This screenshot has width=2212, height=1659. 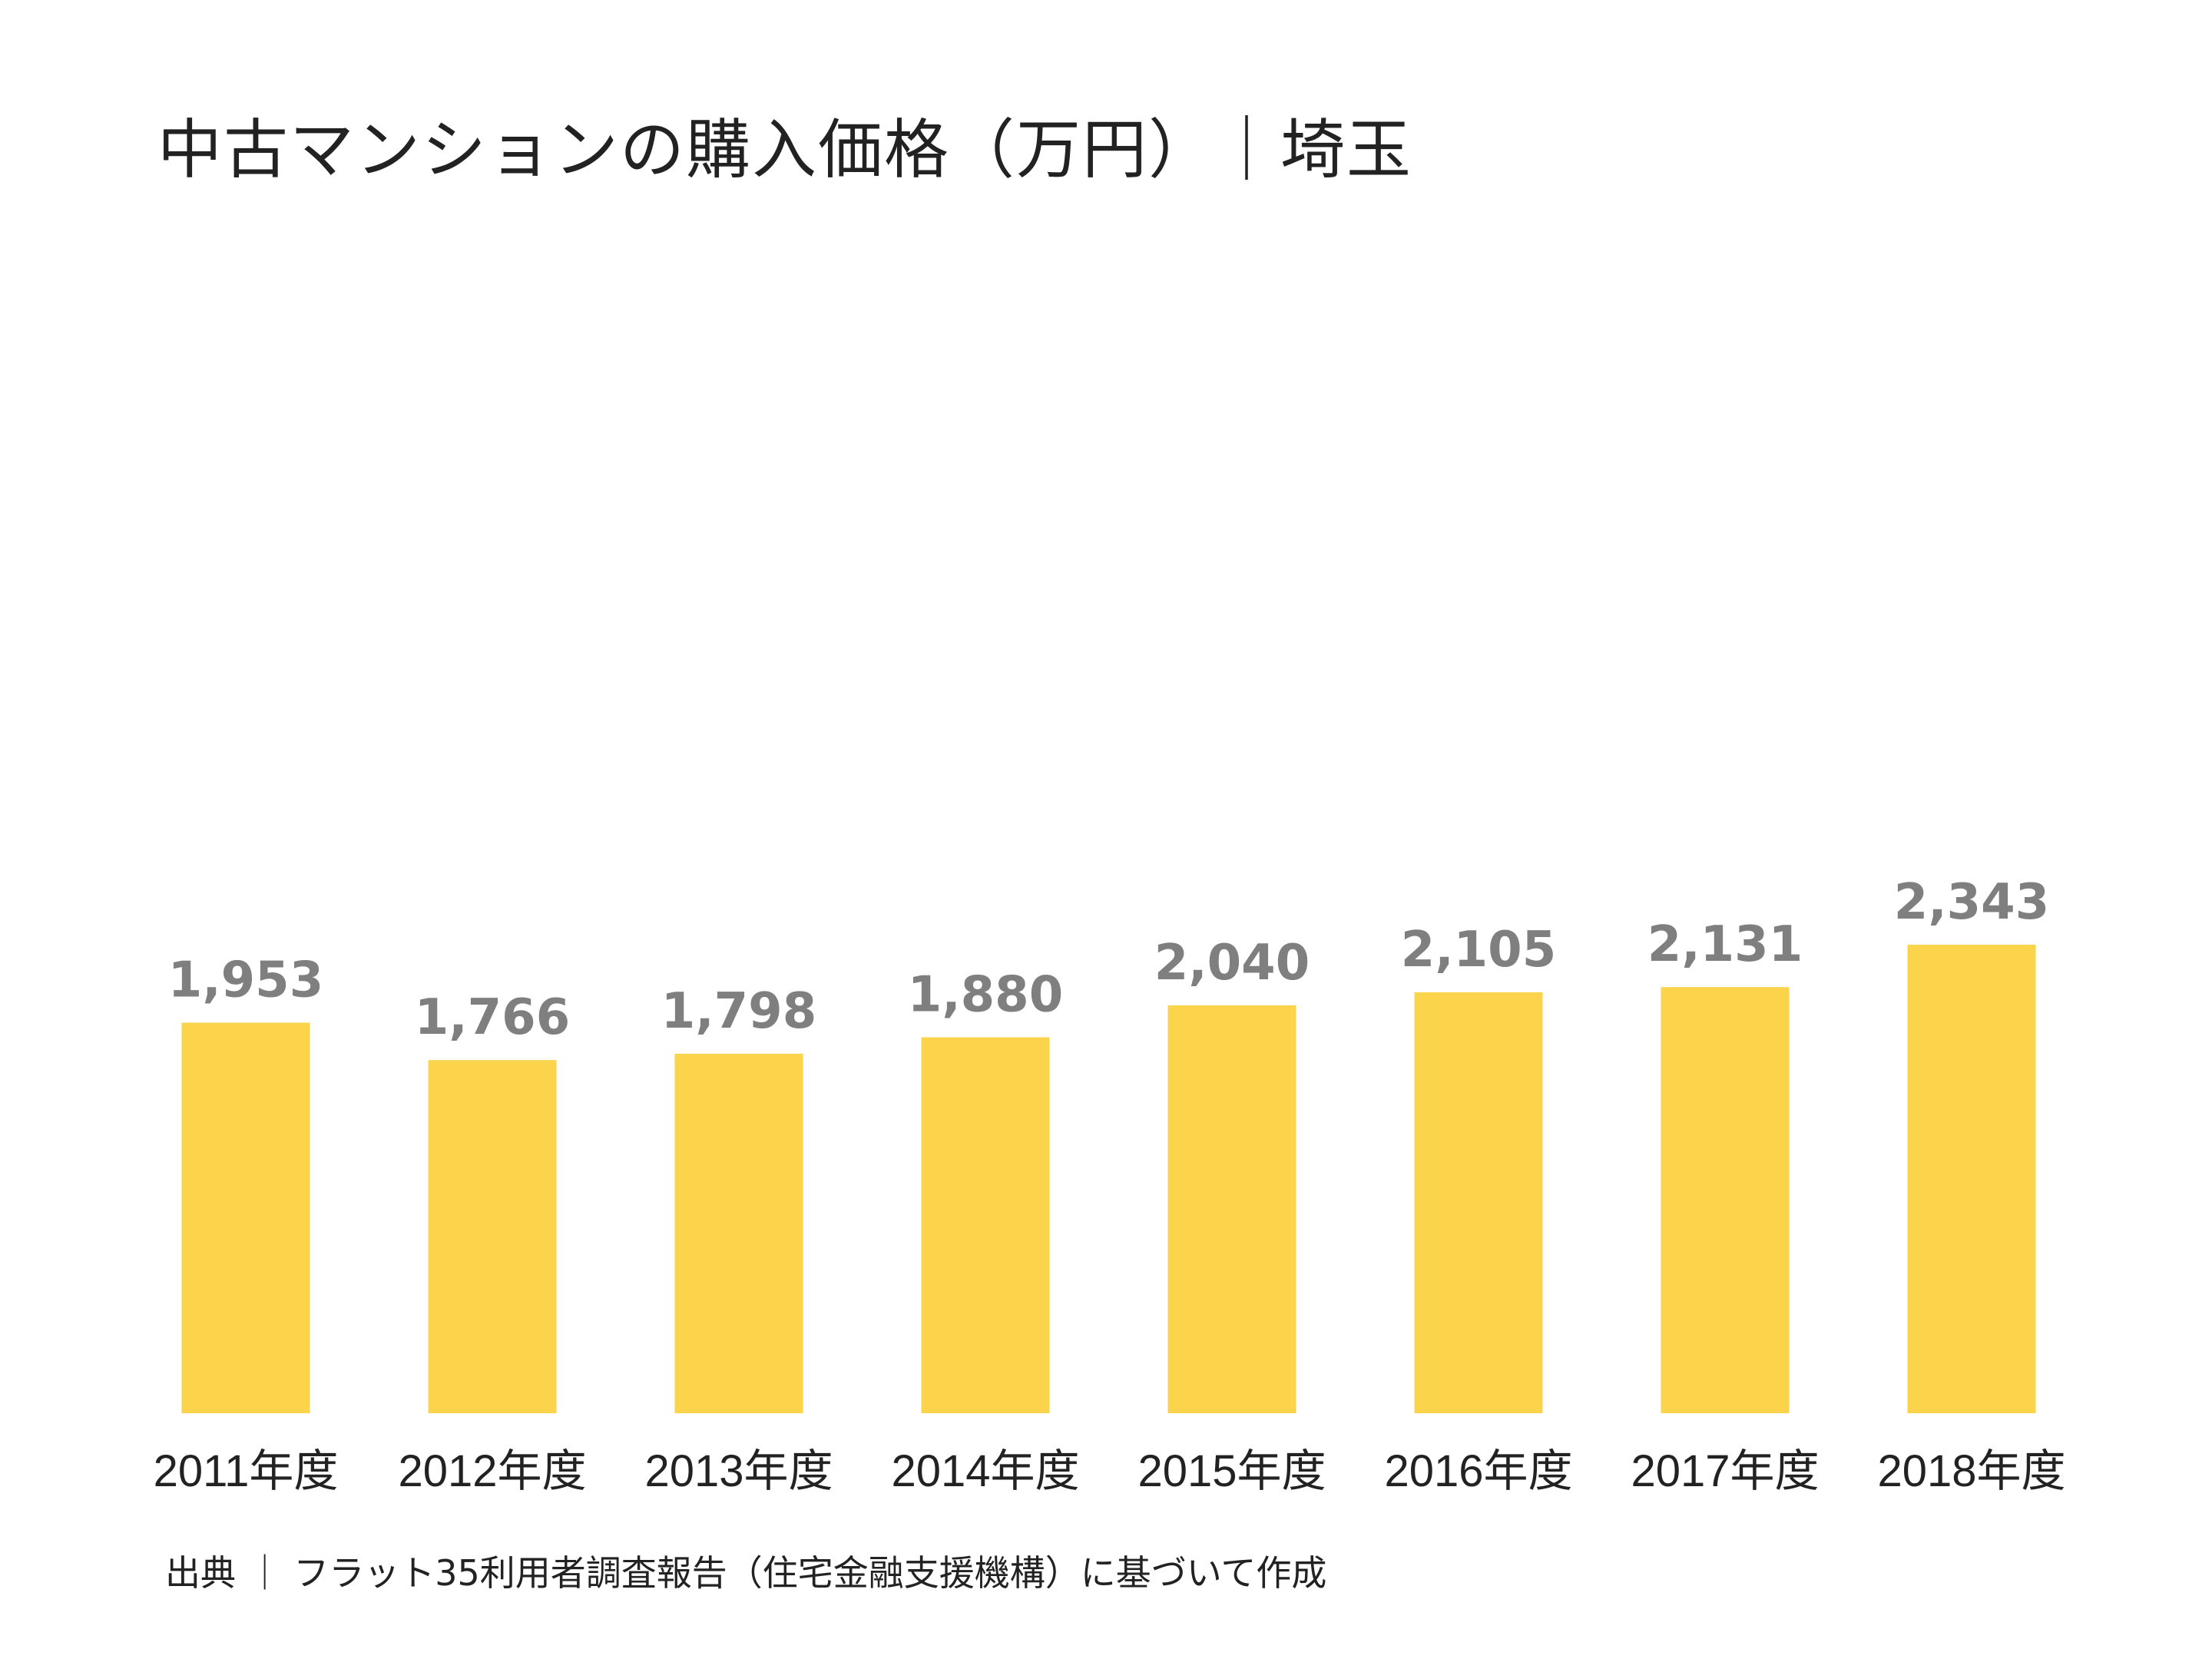 What do you see at coordinates (738, 1233) in the screenshot?
I see `bar-2013年度` at bounding box center [738, 1233].